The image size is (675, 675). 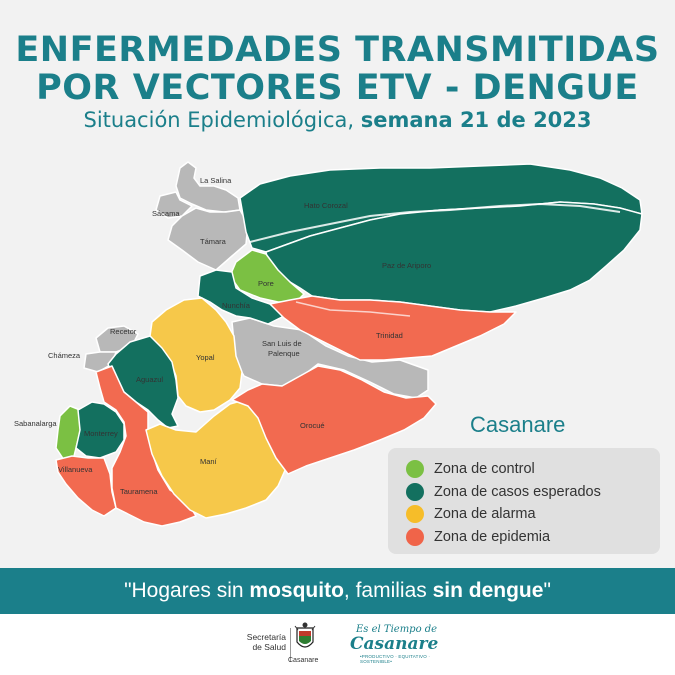 I want to click on logo-top-text: Es el Tiempo de, so click(x=397, y=629).